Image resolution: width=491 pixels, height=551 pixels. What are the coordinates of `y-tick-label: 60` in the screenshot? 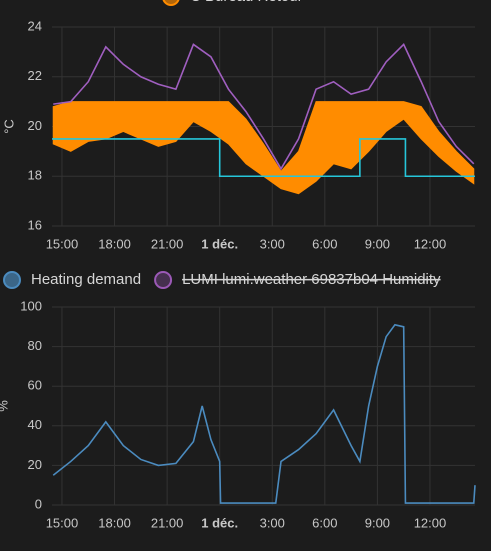 It's located at (35, 385).